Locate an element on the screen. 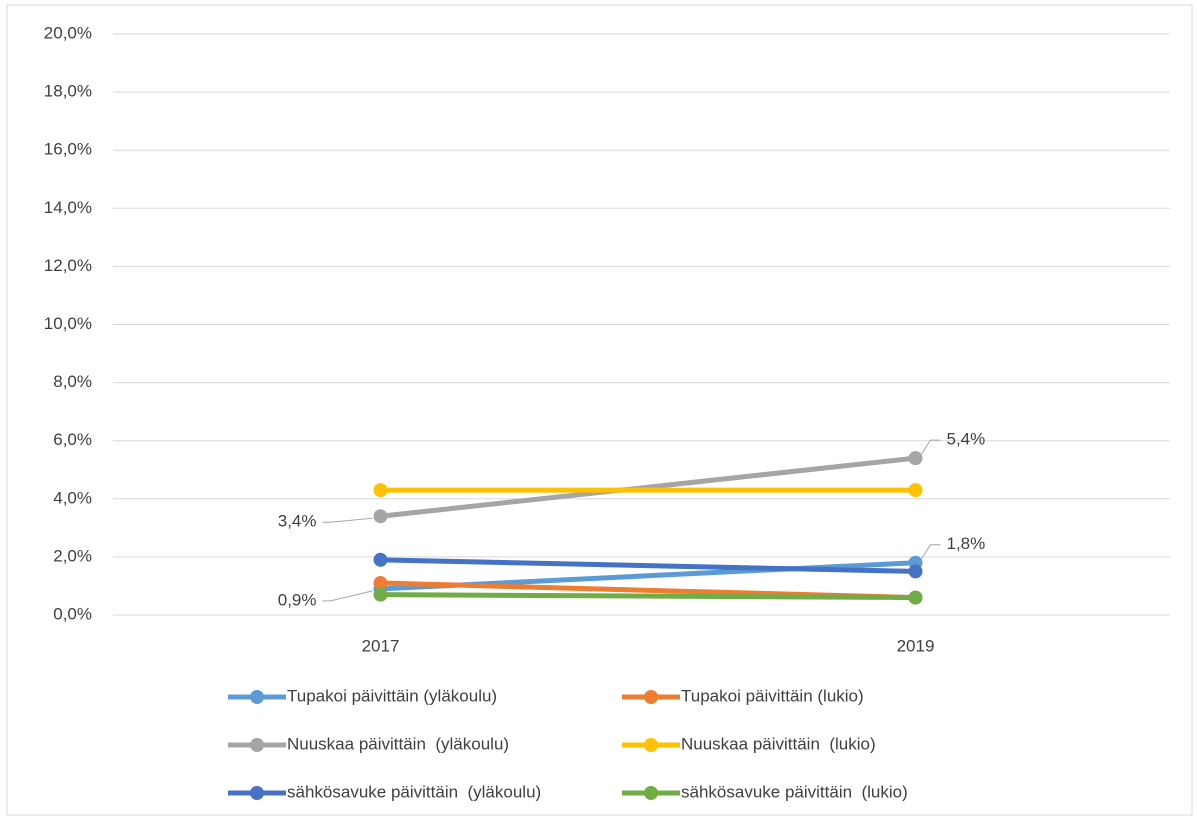 This screenshot has height=819, width=1197. x-tick-label: 2017 is located at coordinates (381, 645).